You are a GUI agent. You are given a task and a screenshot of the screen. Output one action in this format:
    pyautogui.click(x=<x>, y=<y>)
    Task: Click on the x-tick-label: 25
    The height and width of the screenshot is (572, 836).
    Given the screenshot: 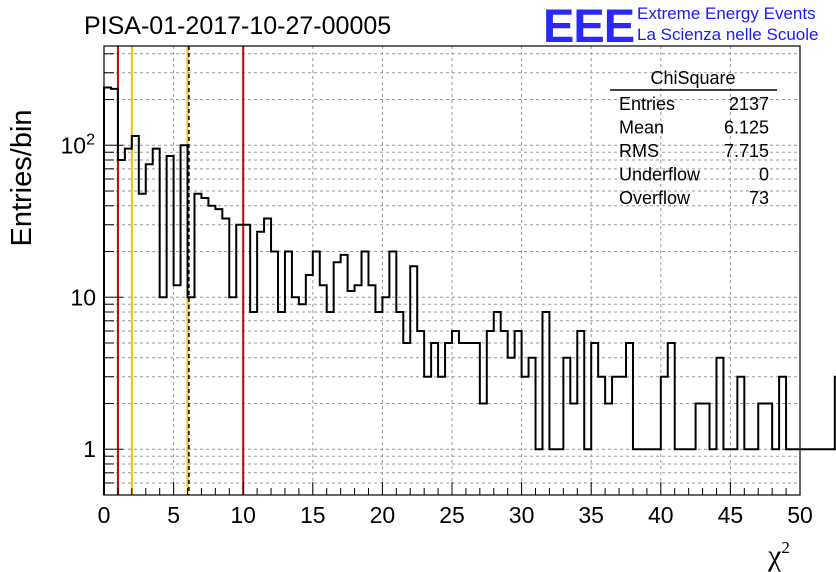 What is the action you would take?
    pyautogui.click(x=452, y=515)
    